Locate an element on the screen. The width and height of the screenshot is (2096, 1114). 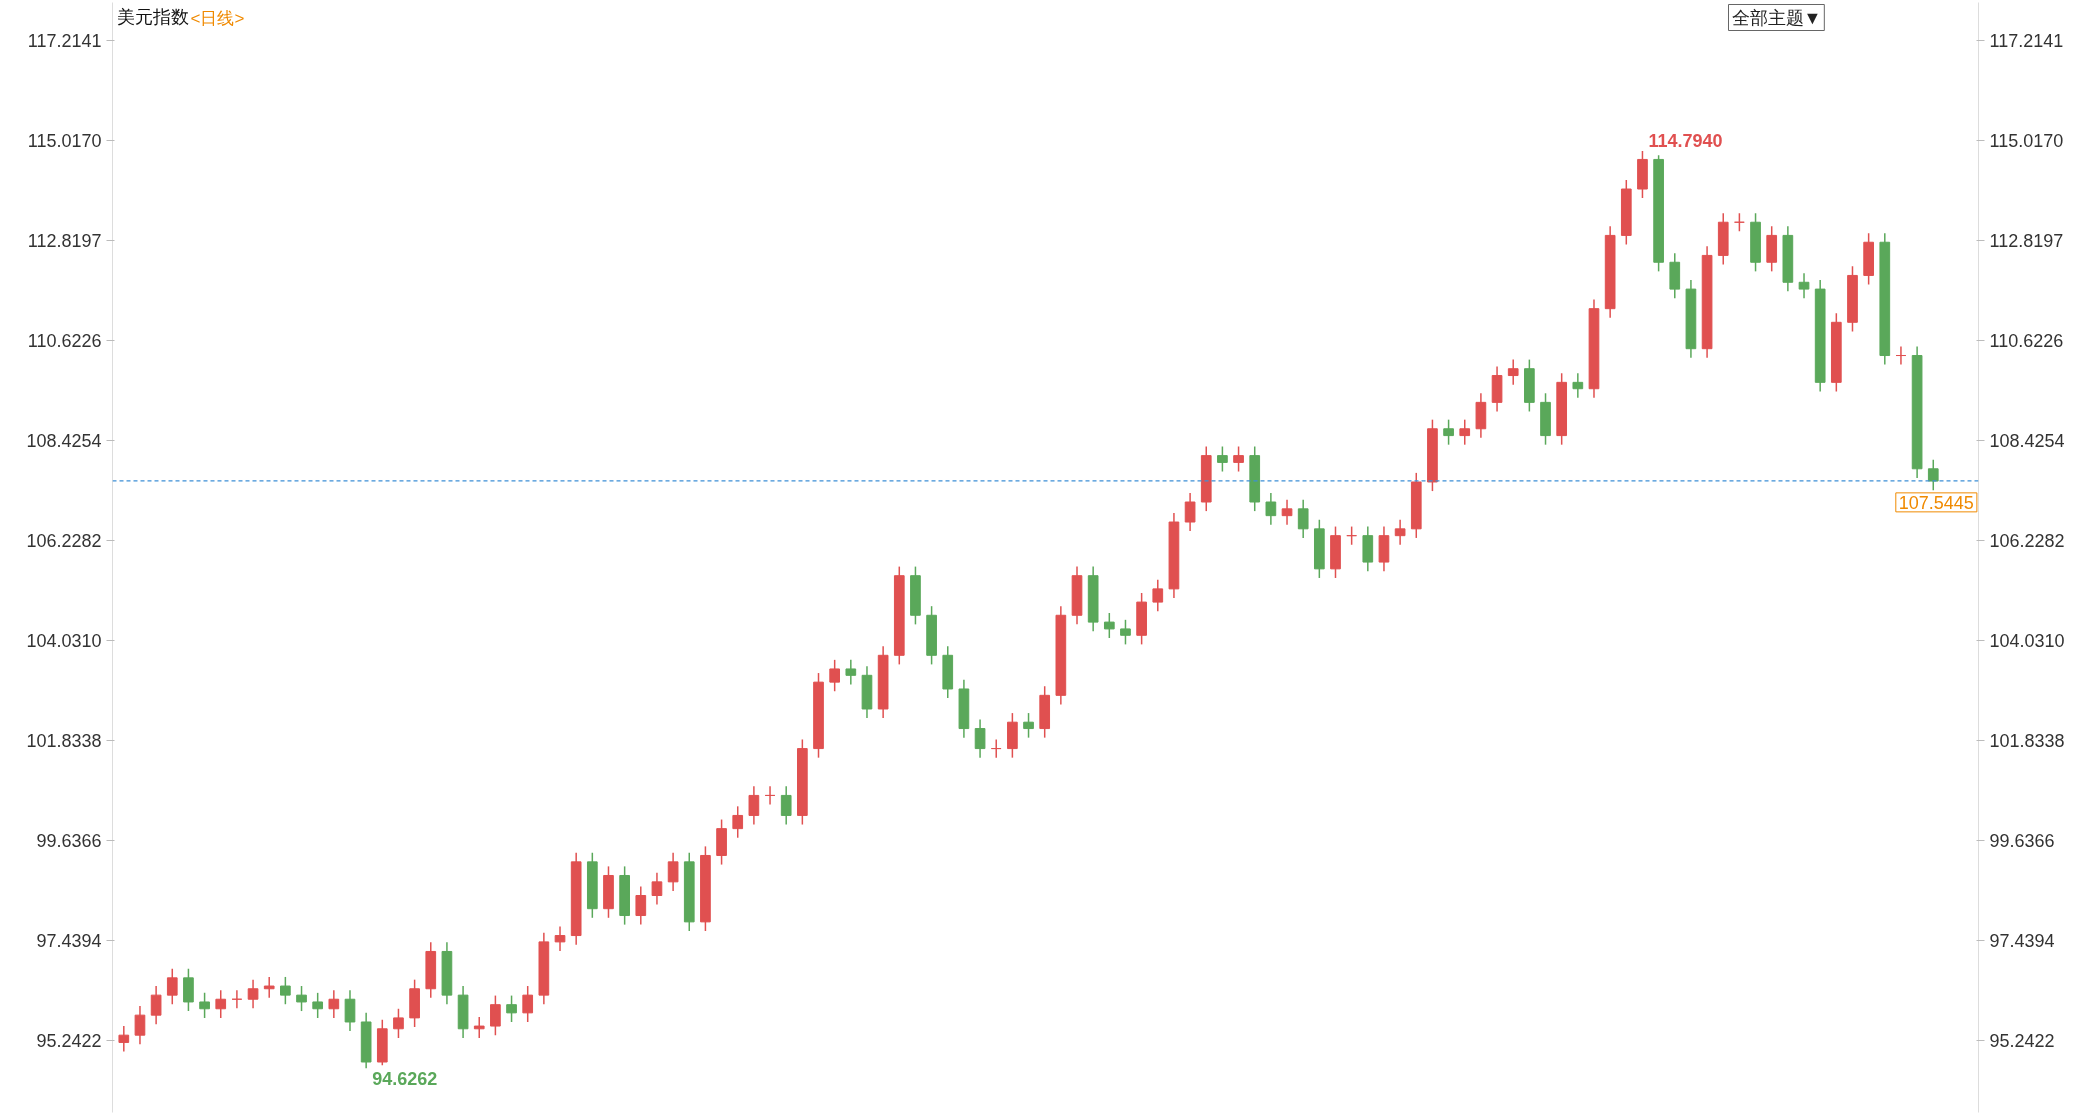
y2-tick-label: 108.4254 is located at coordinates (2027, 441).